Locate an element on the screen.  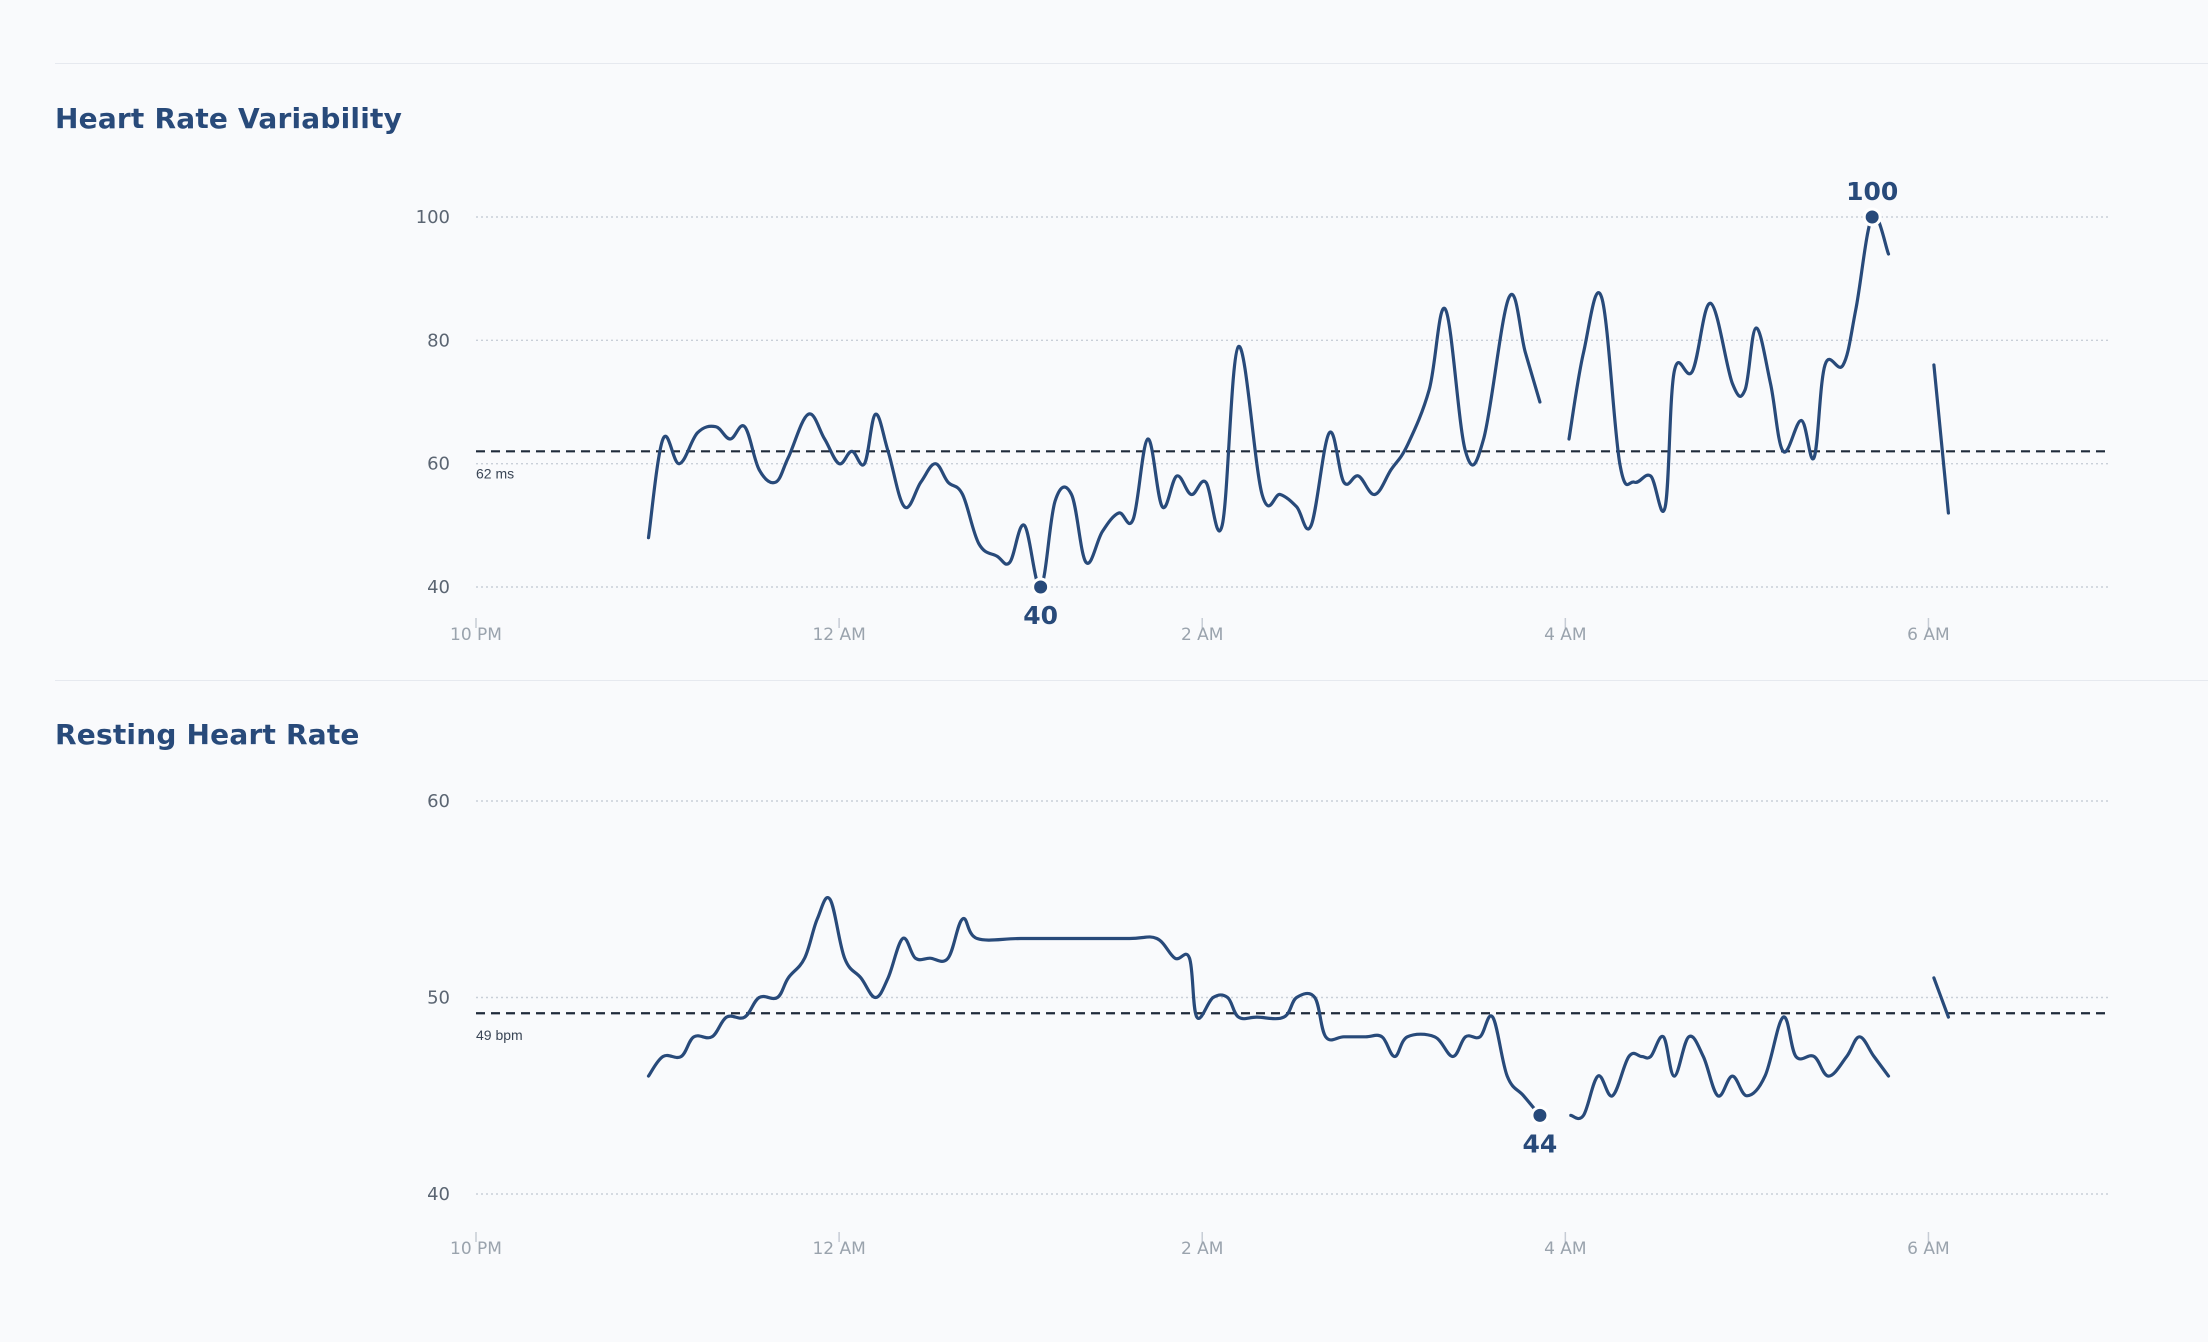
hrv-xtick-label: 2 AM is located at coordinates (1202, 635).